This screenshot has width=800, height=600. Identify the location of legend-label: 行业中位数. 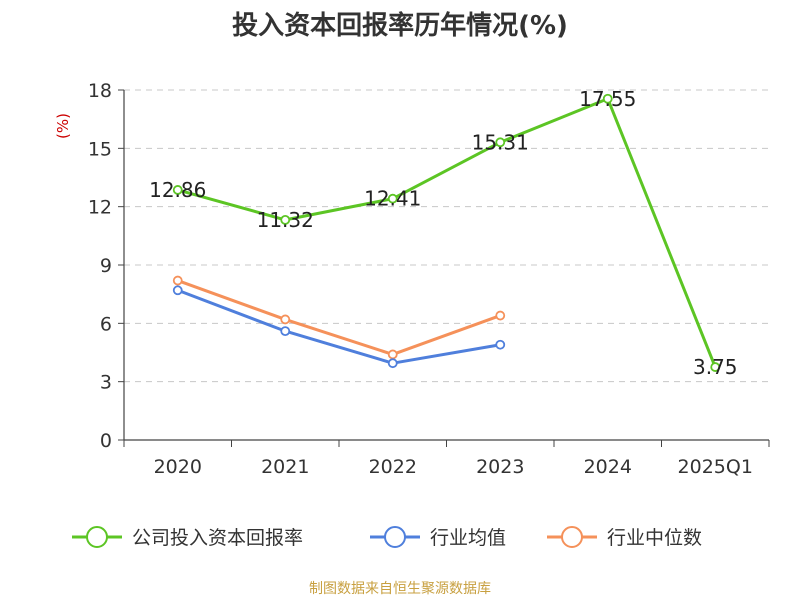
(654, 538).